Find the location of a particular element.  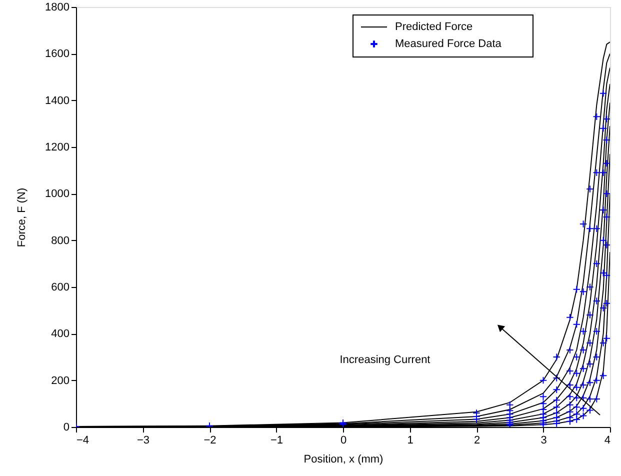

x-tick-label: 4 is located at coordinates (607, 440).